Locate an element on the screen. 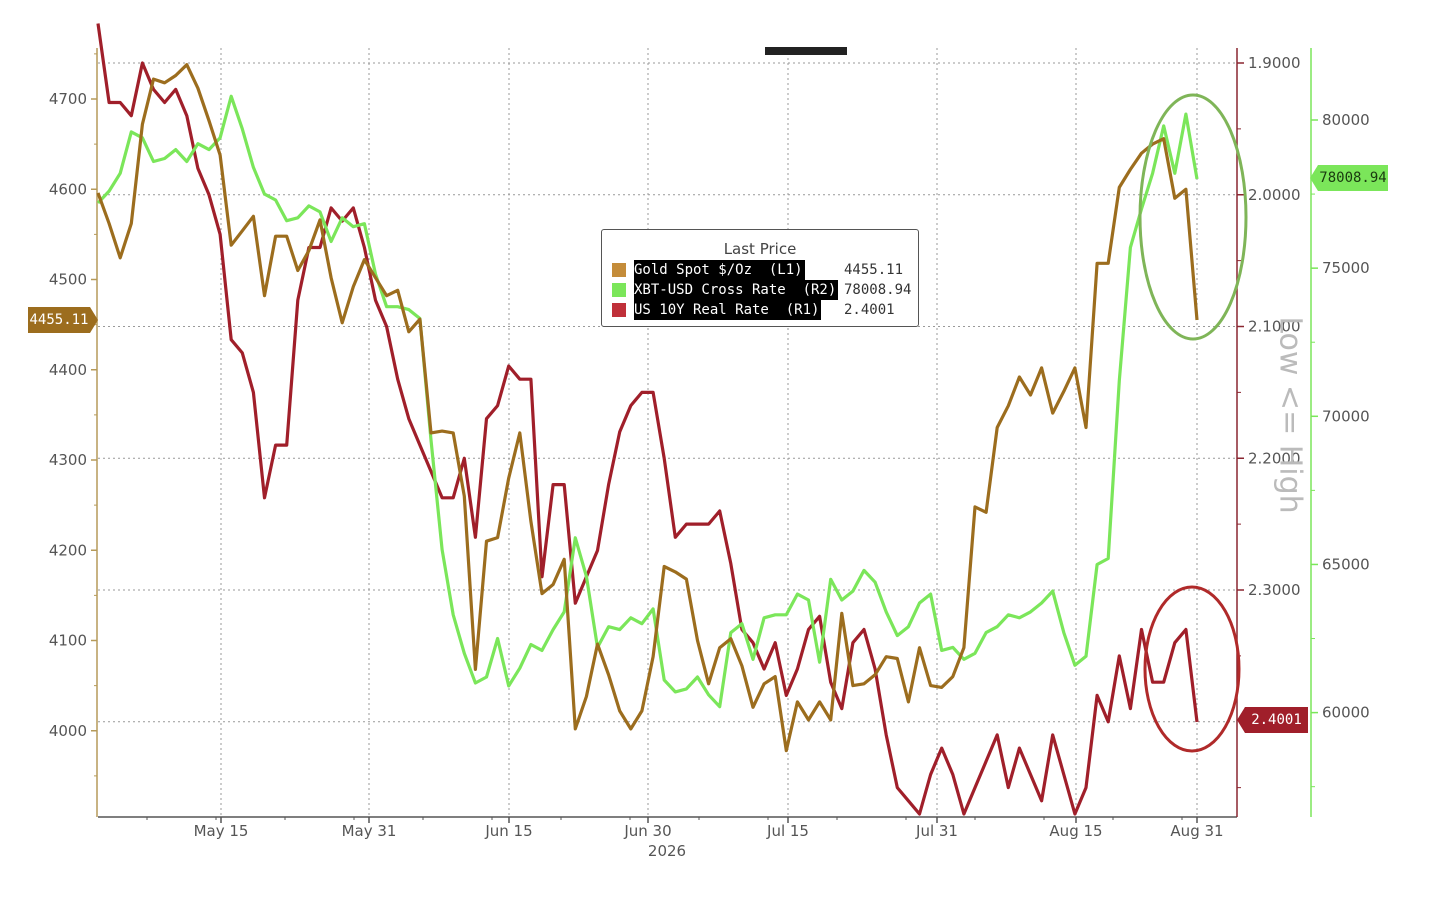  x-tick-label: Jun 30 is located at coordinates (647, 831).